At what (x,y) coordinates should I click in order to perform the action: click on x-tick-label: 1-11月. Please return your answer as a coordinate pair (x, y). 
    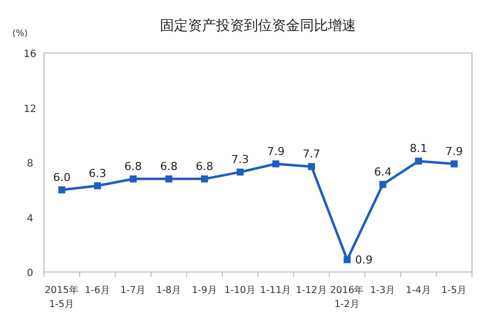
    Looking at the image, I should click on (276, 290).